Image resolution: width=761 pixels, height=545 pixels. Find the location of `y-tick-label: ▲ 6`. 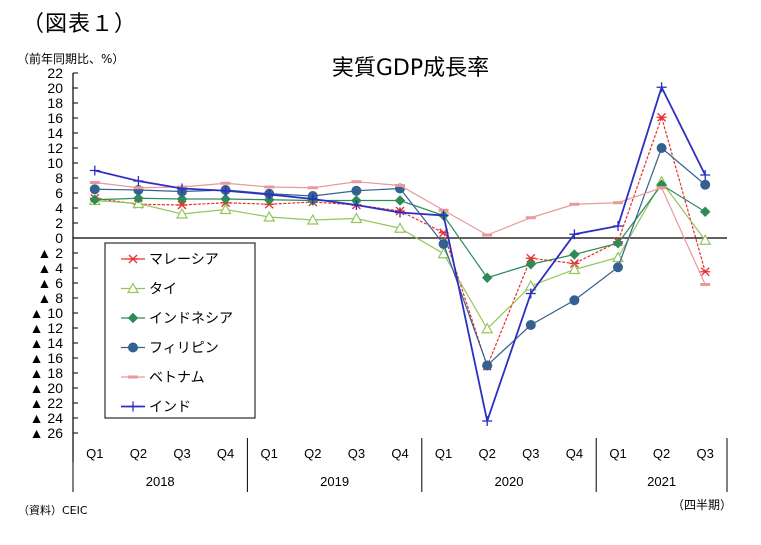

y-tick-label: ▲ 6 is located at coordinates (50, 283).